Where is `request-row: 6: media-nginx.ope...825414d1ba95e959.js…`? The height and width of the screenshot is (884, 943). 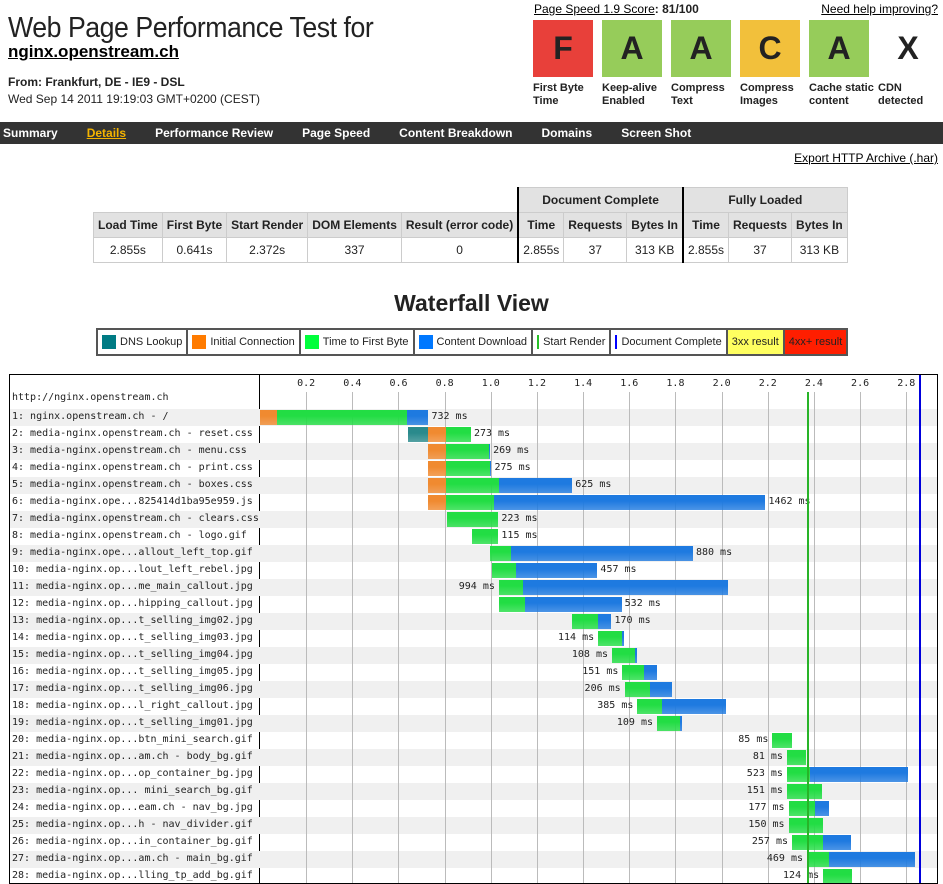 request-row: 6: media-nginx.ope...825414d1ba95e959.js… is located at coordinates (473, 502).